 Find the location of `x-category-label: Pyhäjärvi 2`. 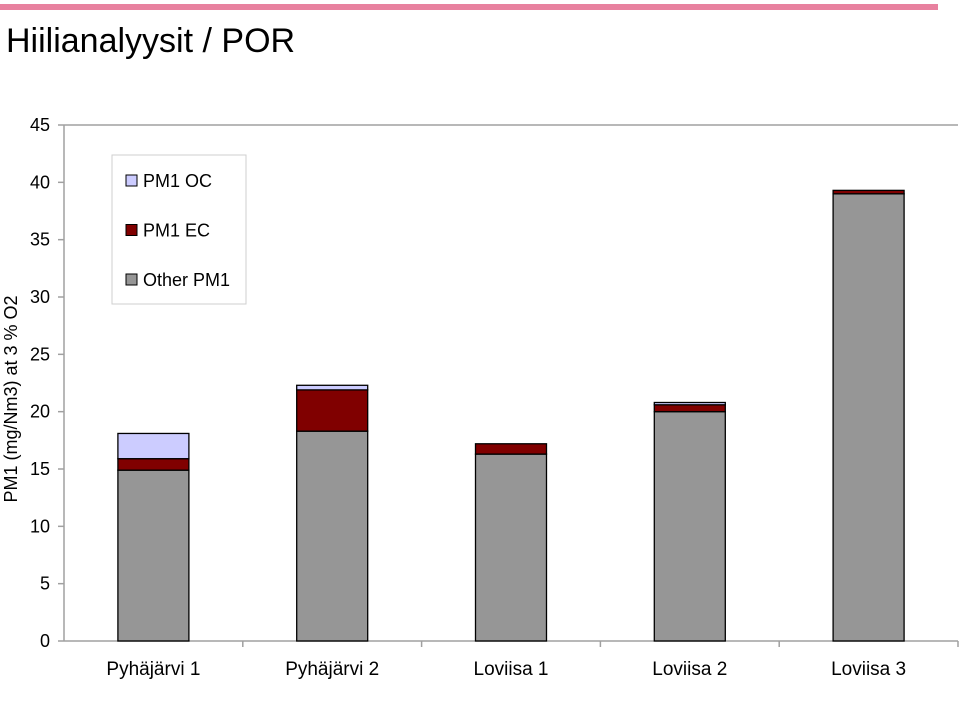

x-category-label: Pyhäjärvi 2 is located at coordinates (332, 669).